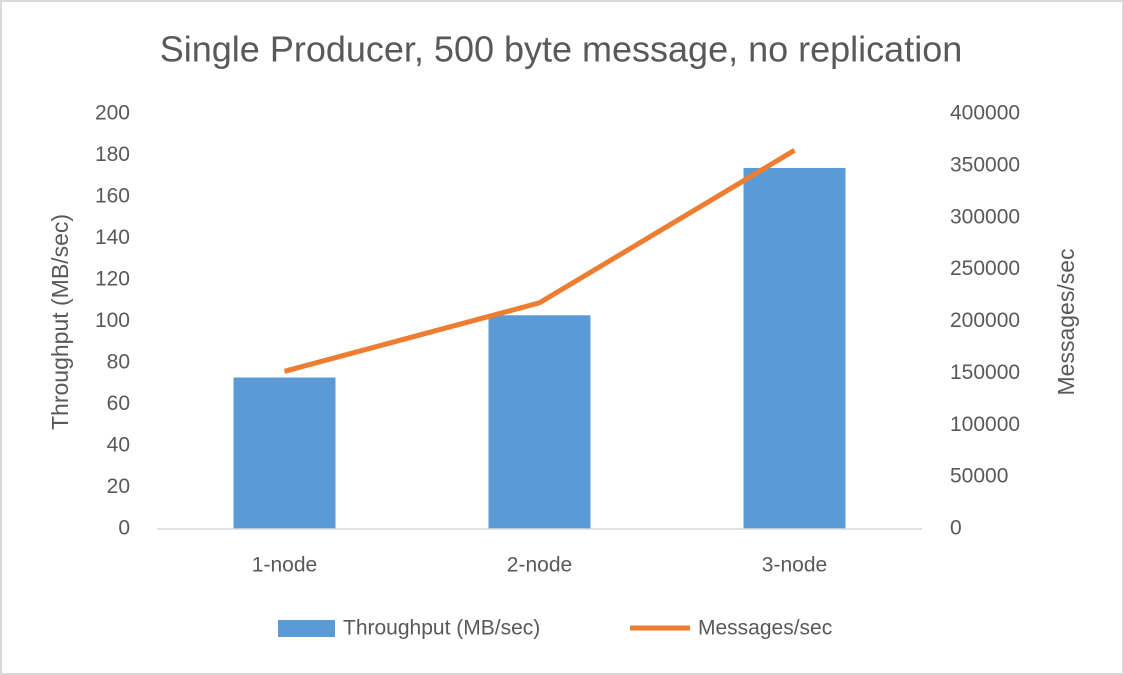 Image resolution: width=1124 pixels, height=675 pixels. Describe the element at coordinates (112, 320) in the screenshot. I see `y-tick-label: 100` at that location.